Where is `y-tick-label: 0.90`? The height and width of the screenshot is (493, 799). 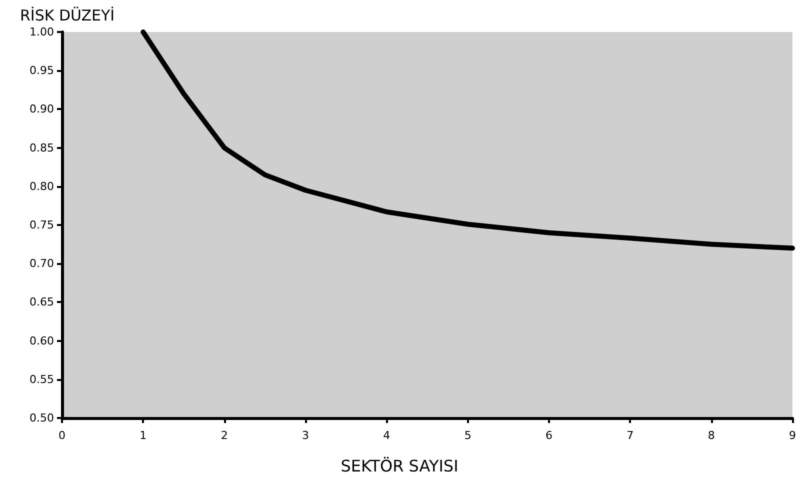
y-tick-label: 0.90 is located at coordinates (42, 109).